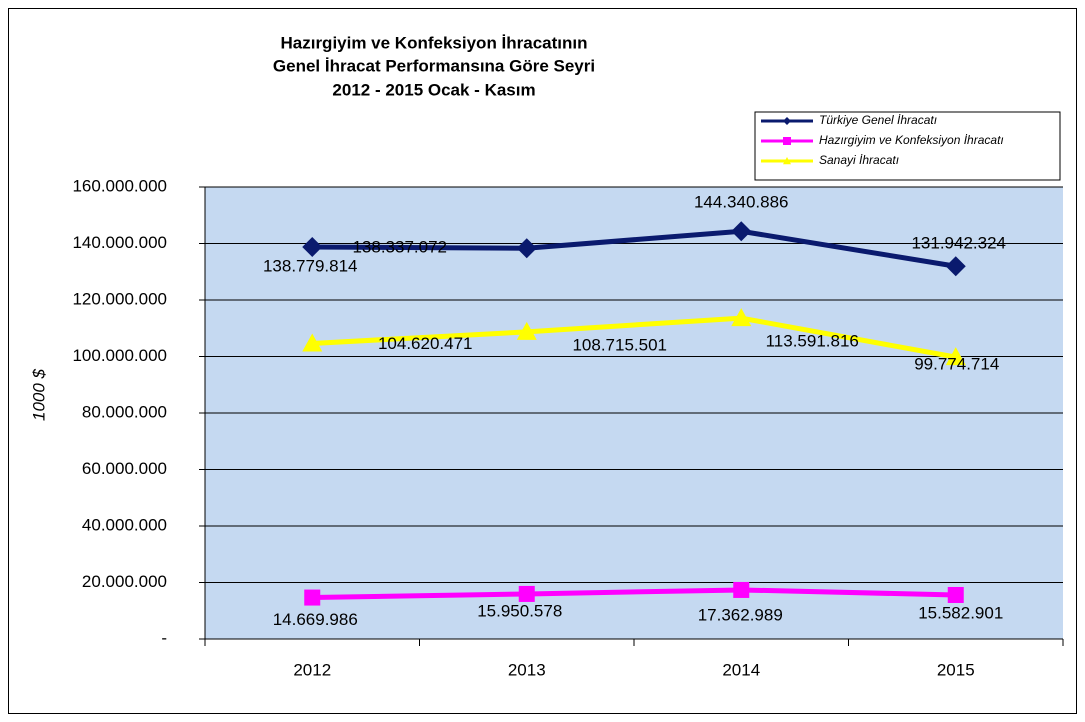 The width and height of the screenshot is (1085, 722). I want to click on data-label: 15.950.578, so click(519, 610).